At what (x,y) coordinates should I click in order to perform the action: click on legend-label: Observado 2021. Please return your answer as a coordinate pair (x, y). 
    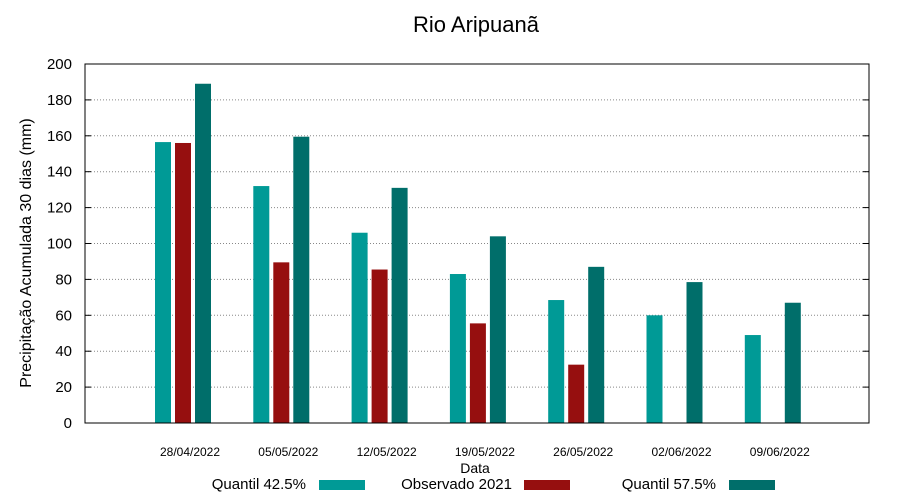
    Looking at the image, I should click on (456, 484).